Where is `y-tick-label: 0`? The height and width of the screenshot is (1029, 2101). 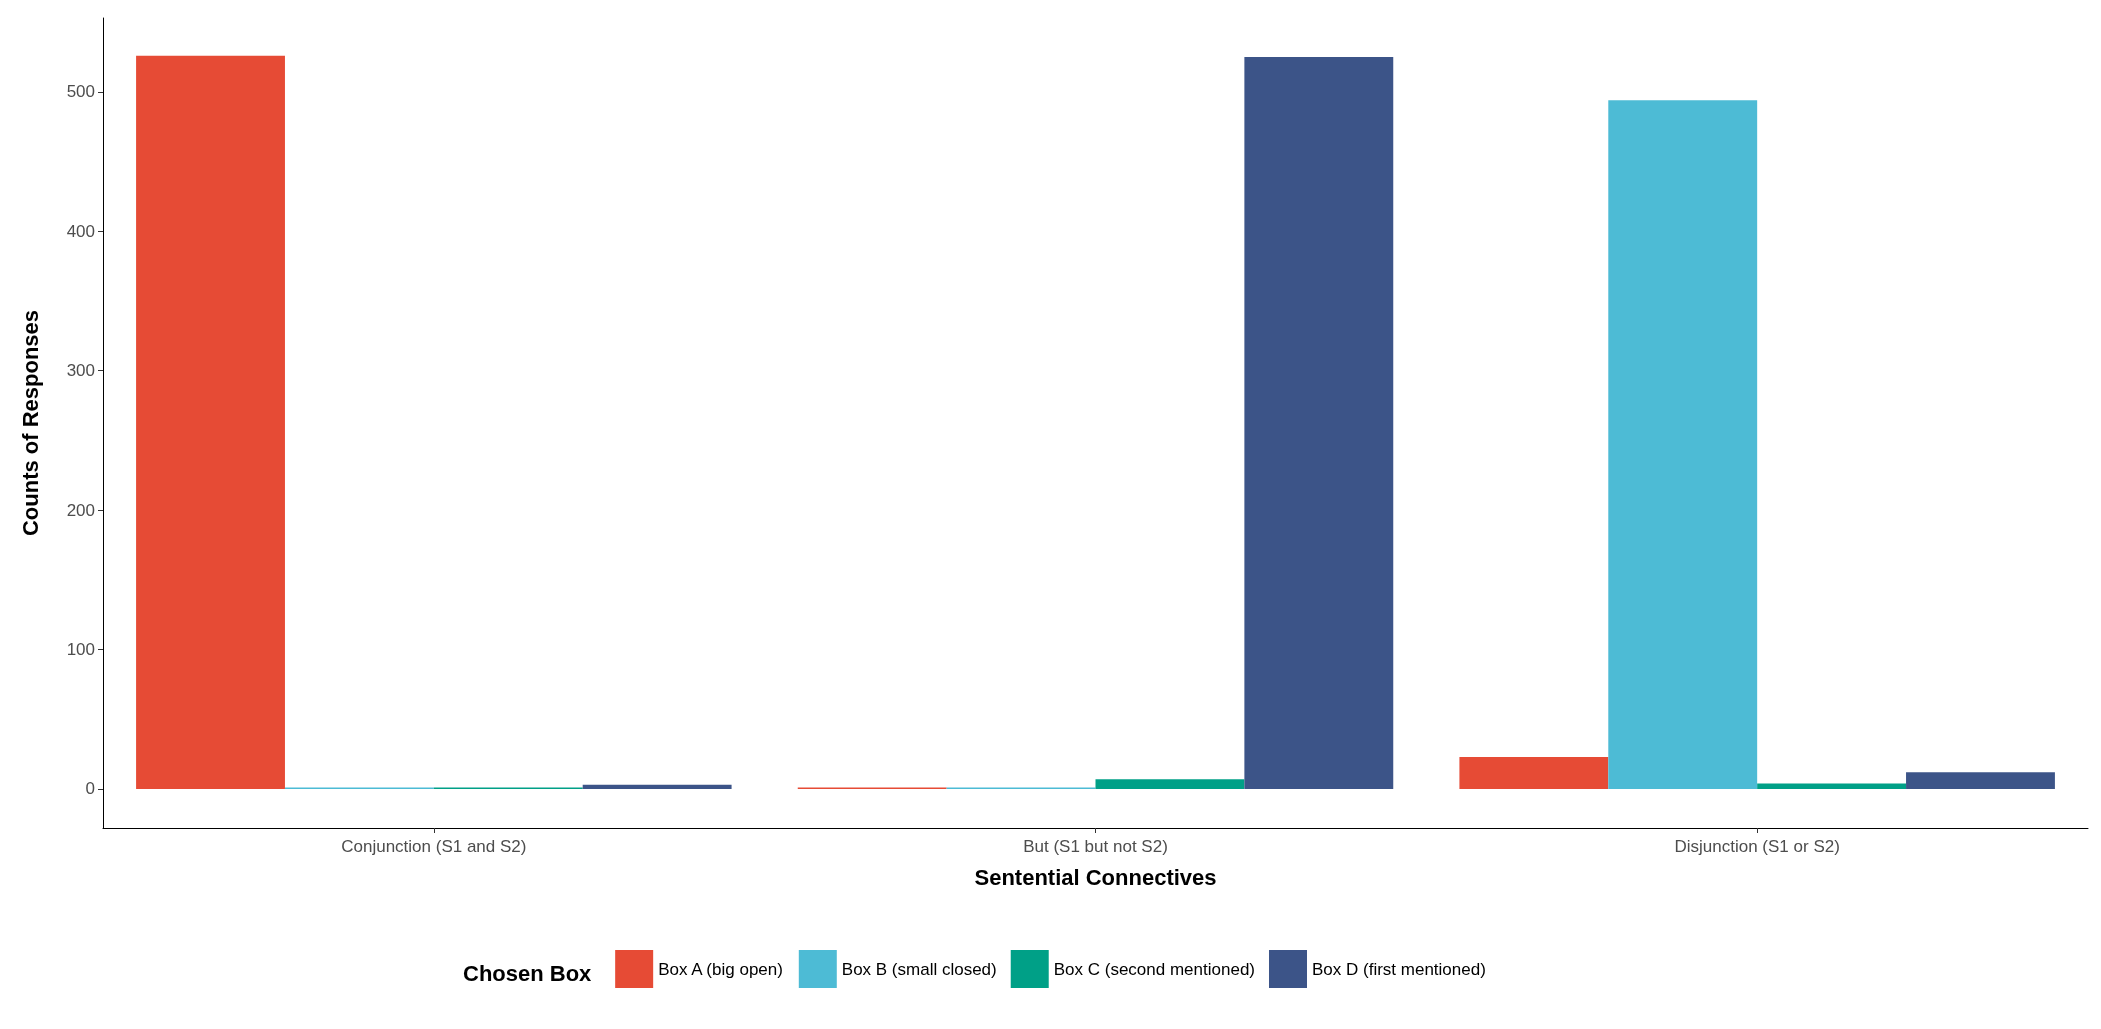
y-tick-label: 0 is located at coordinates (90, 789).